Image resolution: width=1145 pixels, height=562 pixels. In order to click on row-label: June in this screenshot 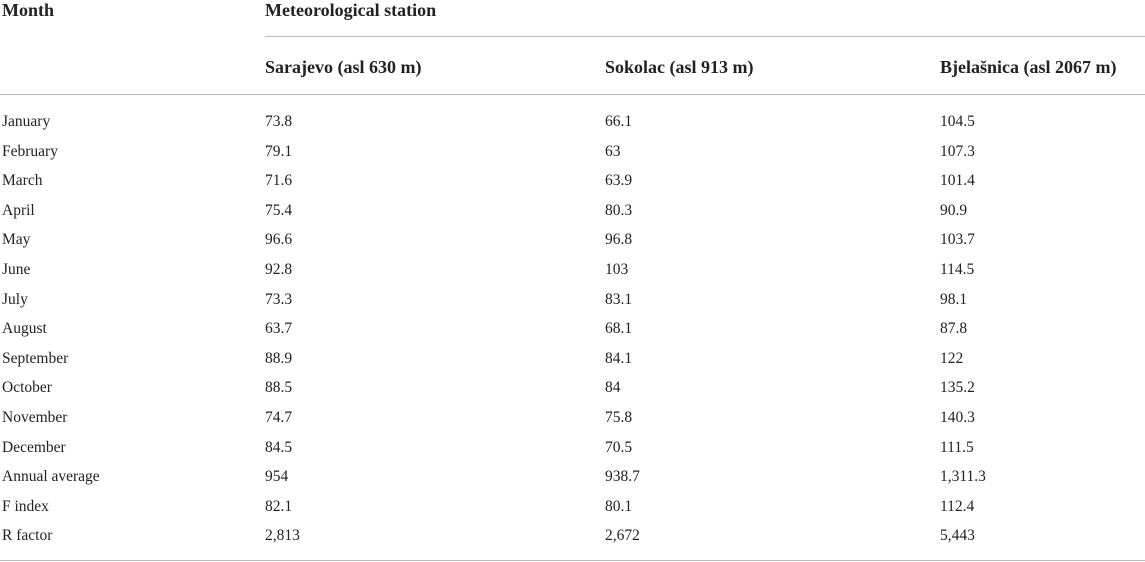, I will do `click(16, 269)`.